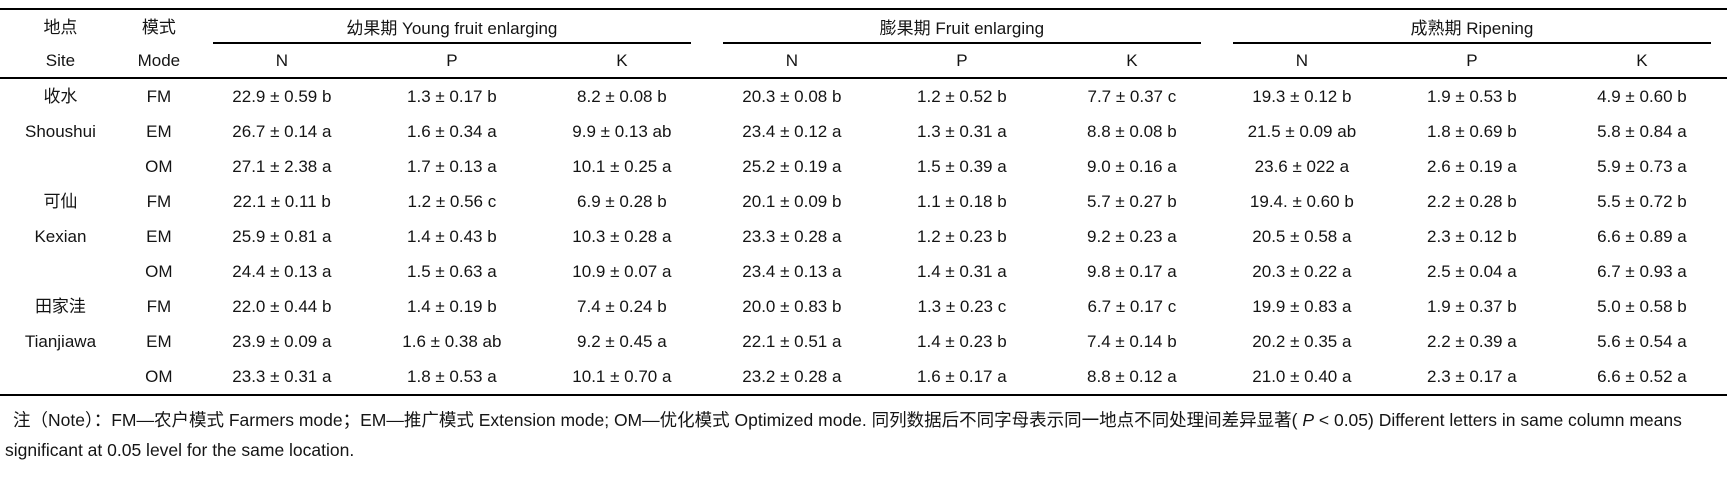  Describe the element at coordinates (1132, 166) in the screenshot. I see `value-cell: 9.0 ± 0.16 a` at that location.